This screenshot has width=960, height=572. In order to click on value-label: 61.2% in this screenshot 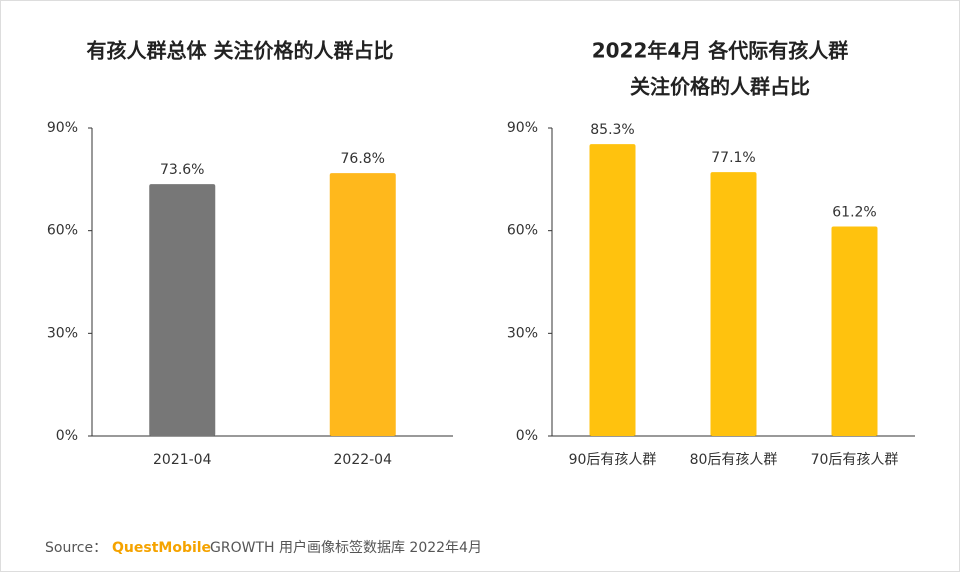, I will do `click(854, 213)`.